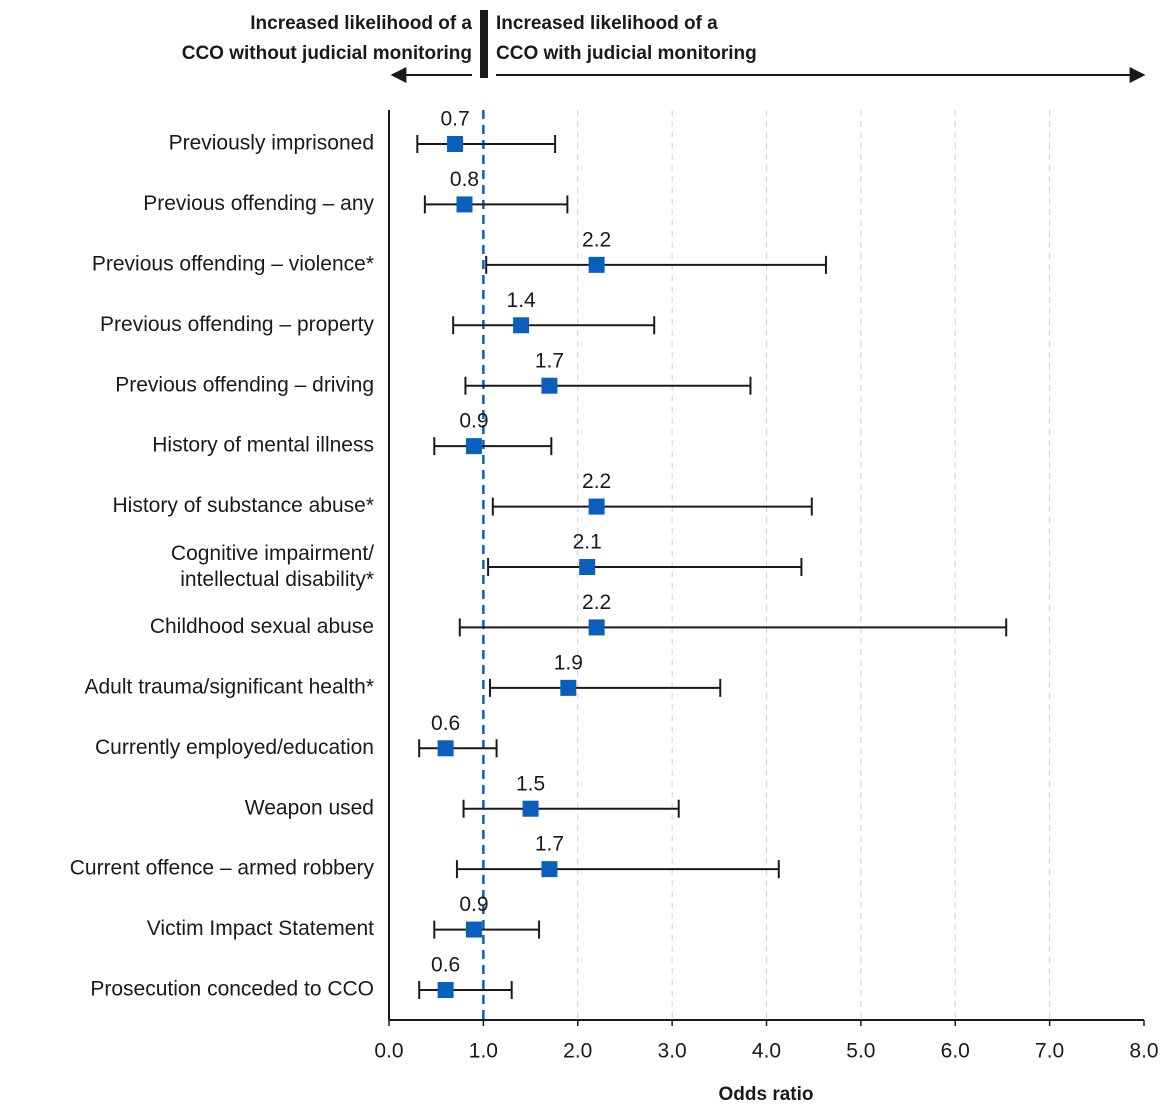 This screenshot has width=1171, height=1106. Describe the element at coordinates (484, 44) in the screenshot. I see `divider` at that location.